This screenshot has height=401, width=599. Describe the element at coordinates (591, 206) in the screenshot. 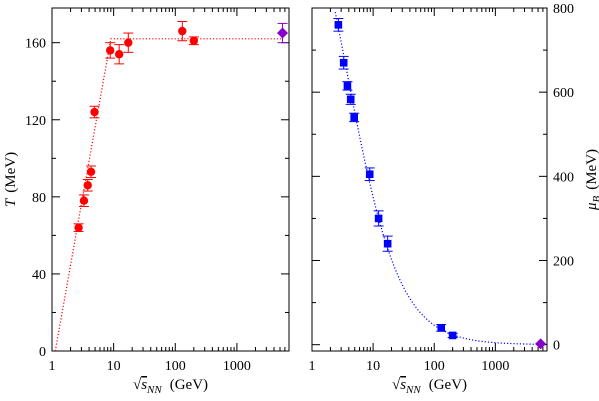

I see `y-axis-title-symbol: μ` at that location.